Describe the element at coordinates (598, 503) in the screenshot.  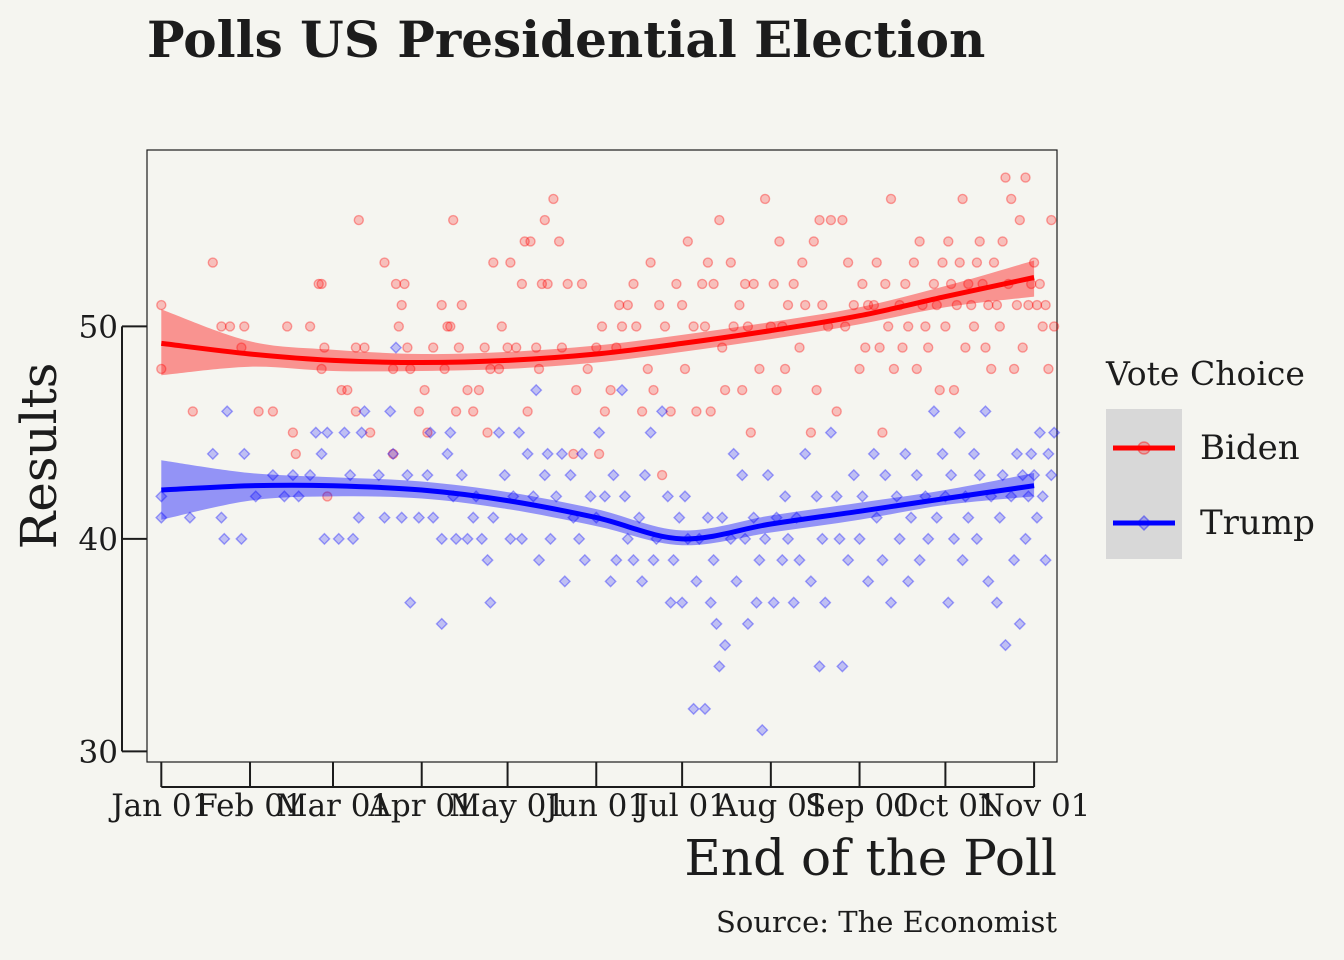
I see `trend-band-trump` at that location.